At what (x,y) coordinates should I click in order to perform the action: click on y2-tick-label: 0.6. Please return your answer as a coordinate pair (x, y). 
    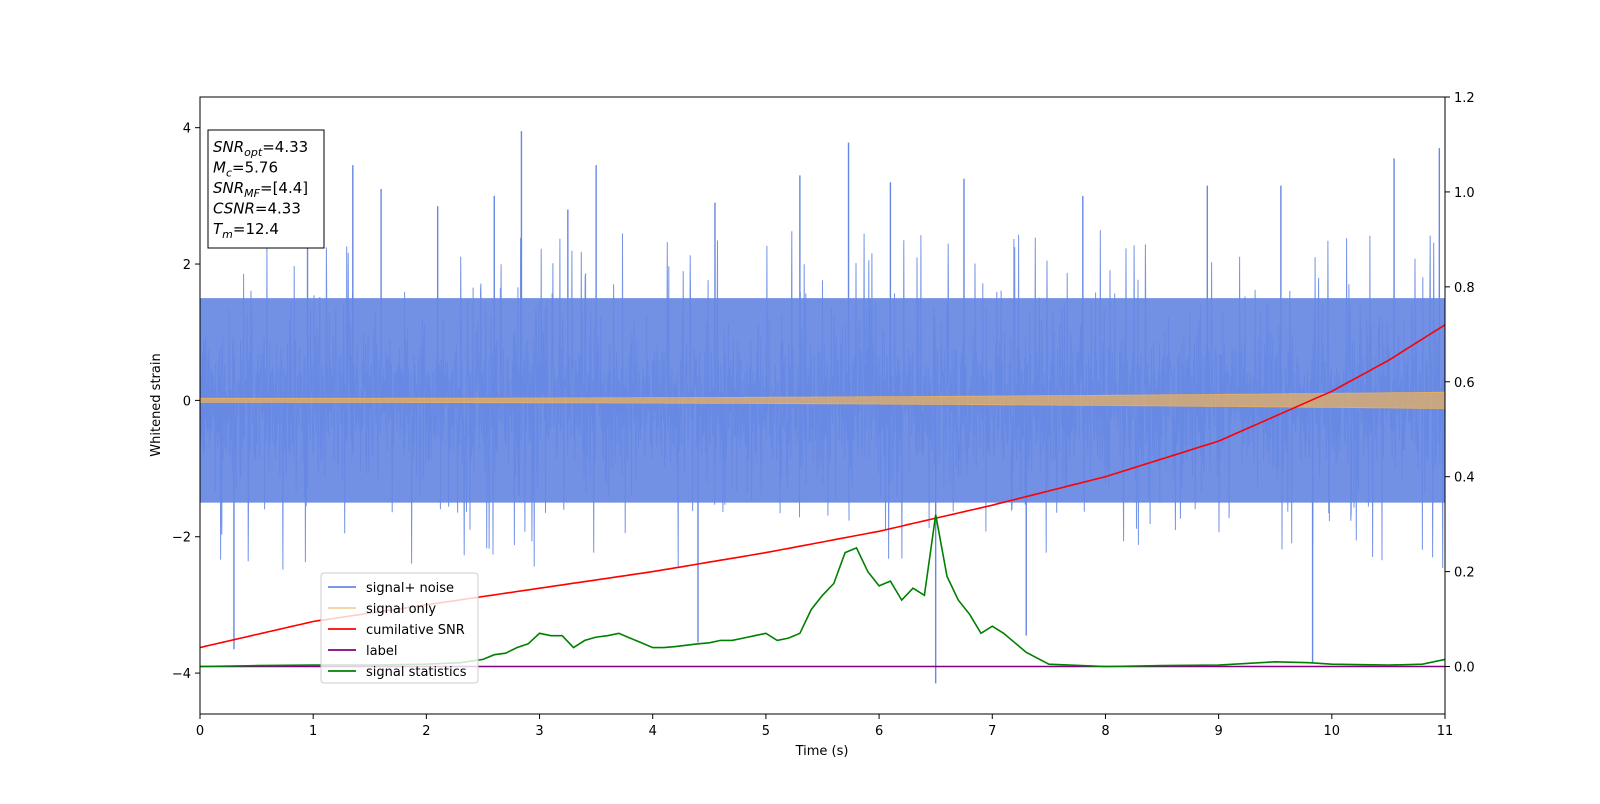
    Looking at the image, I should click on (1464, 383).